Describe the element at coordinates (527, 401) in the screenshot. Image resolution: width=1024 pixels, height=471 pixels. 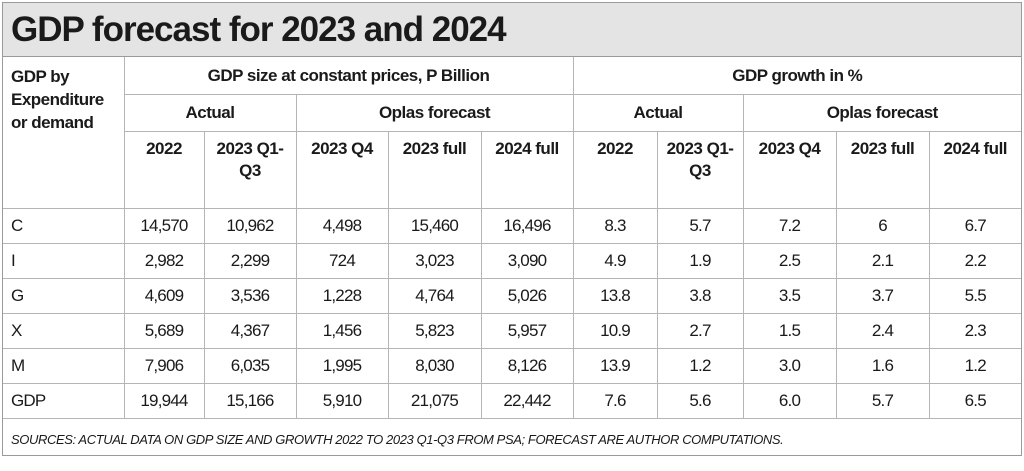
I see `table-cell: 22,442` at that location.